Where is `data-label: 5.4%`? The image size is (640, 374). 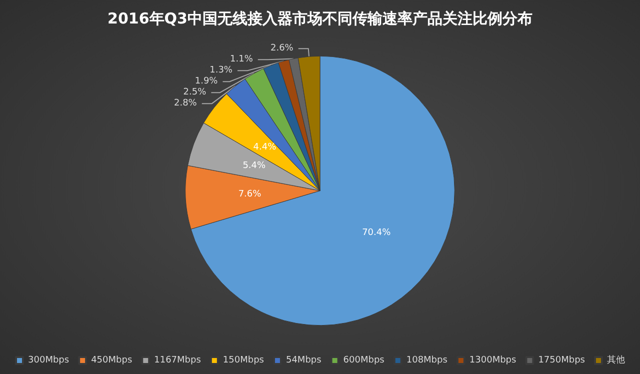 data-label: 5.4% is located at coordinates (254, 166).